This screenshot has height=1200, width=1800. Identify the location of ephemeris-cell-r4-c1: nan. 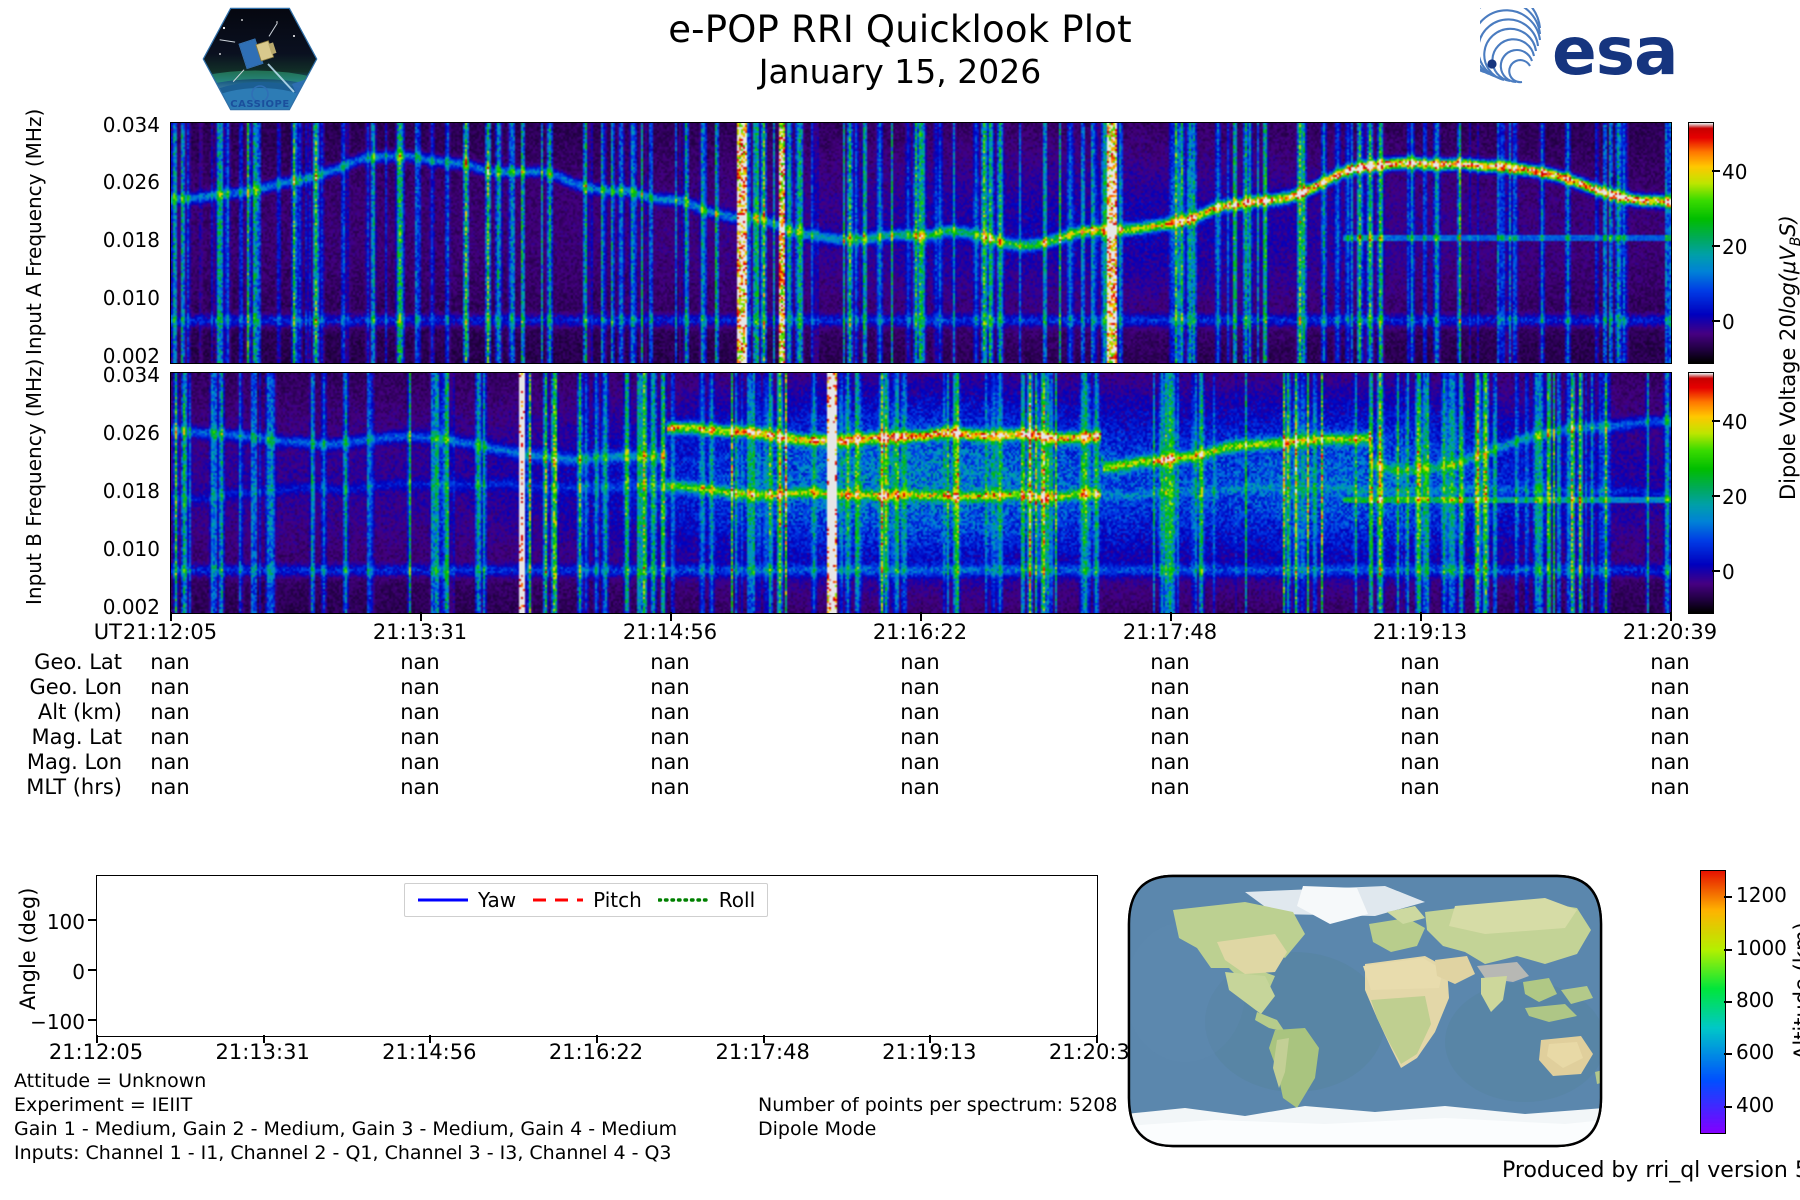
(420, 737).